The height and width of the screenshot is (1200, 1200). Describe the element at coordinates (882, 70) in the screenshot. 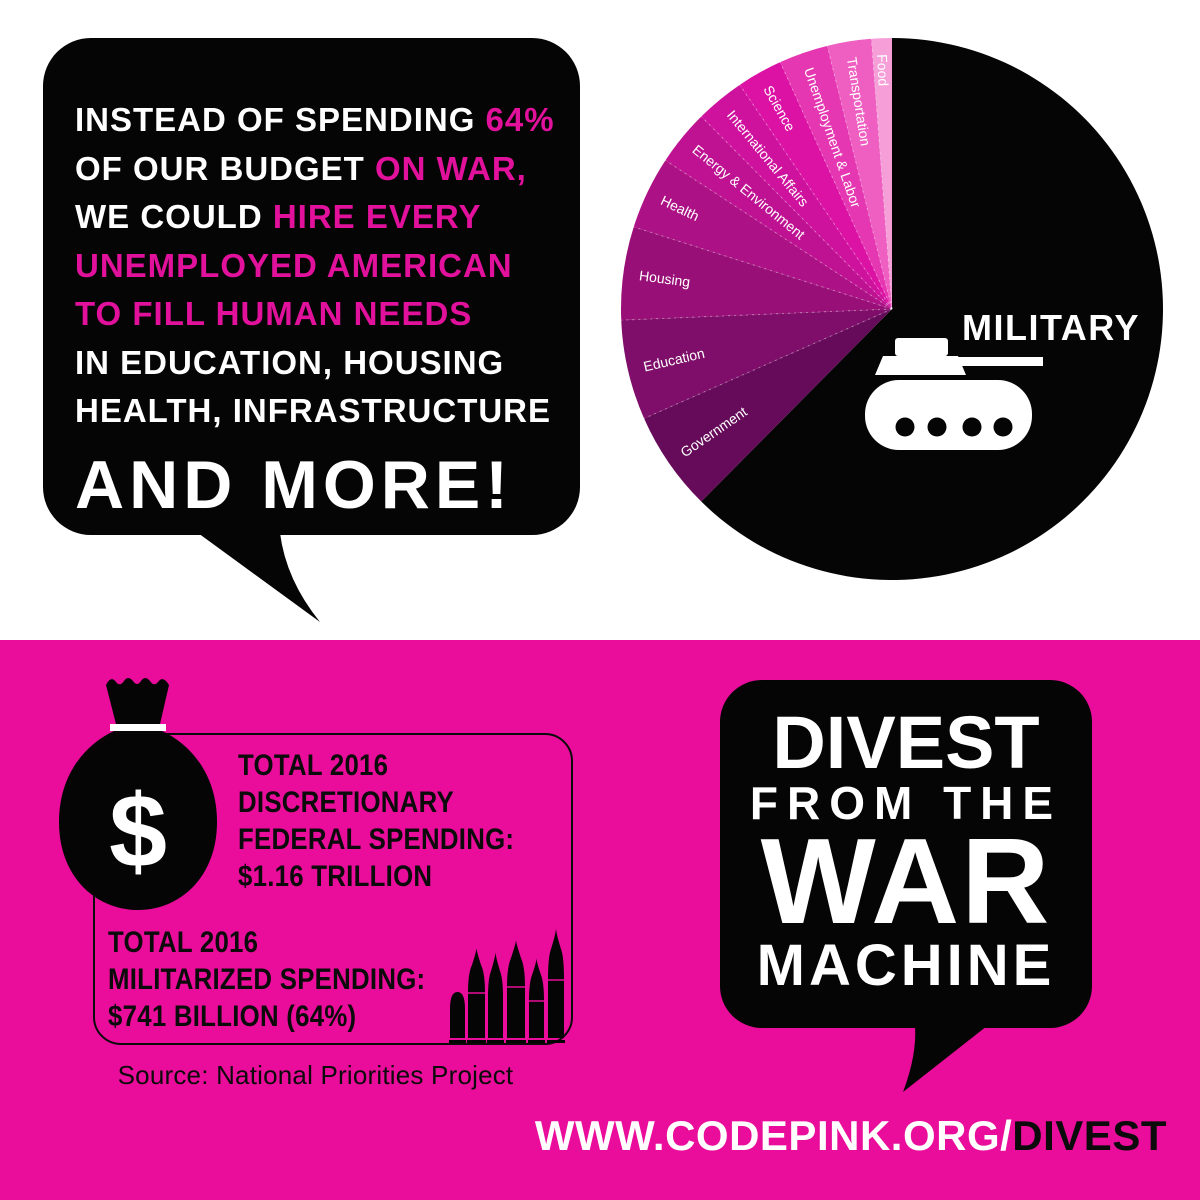

I see `pie-slice-label: Food` at that location.